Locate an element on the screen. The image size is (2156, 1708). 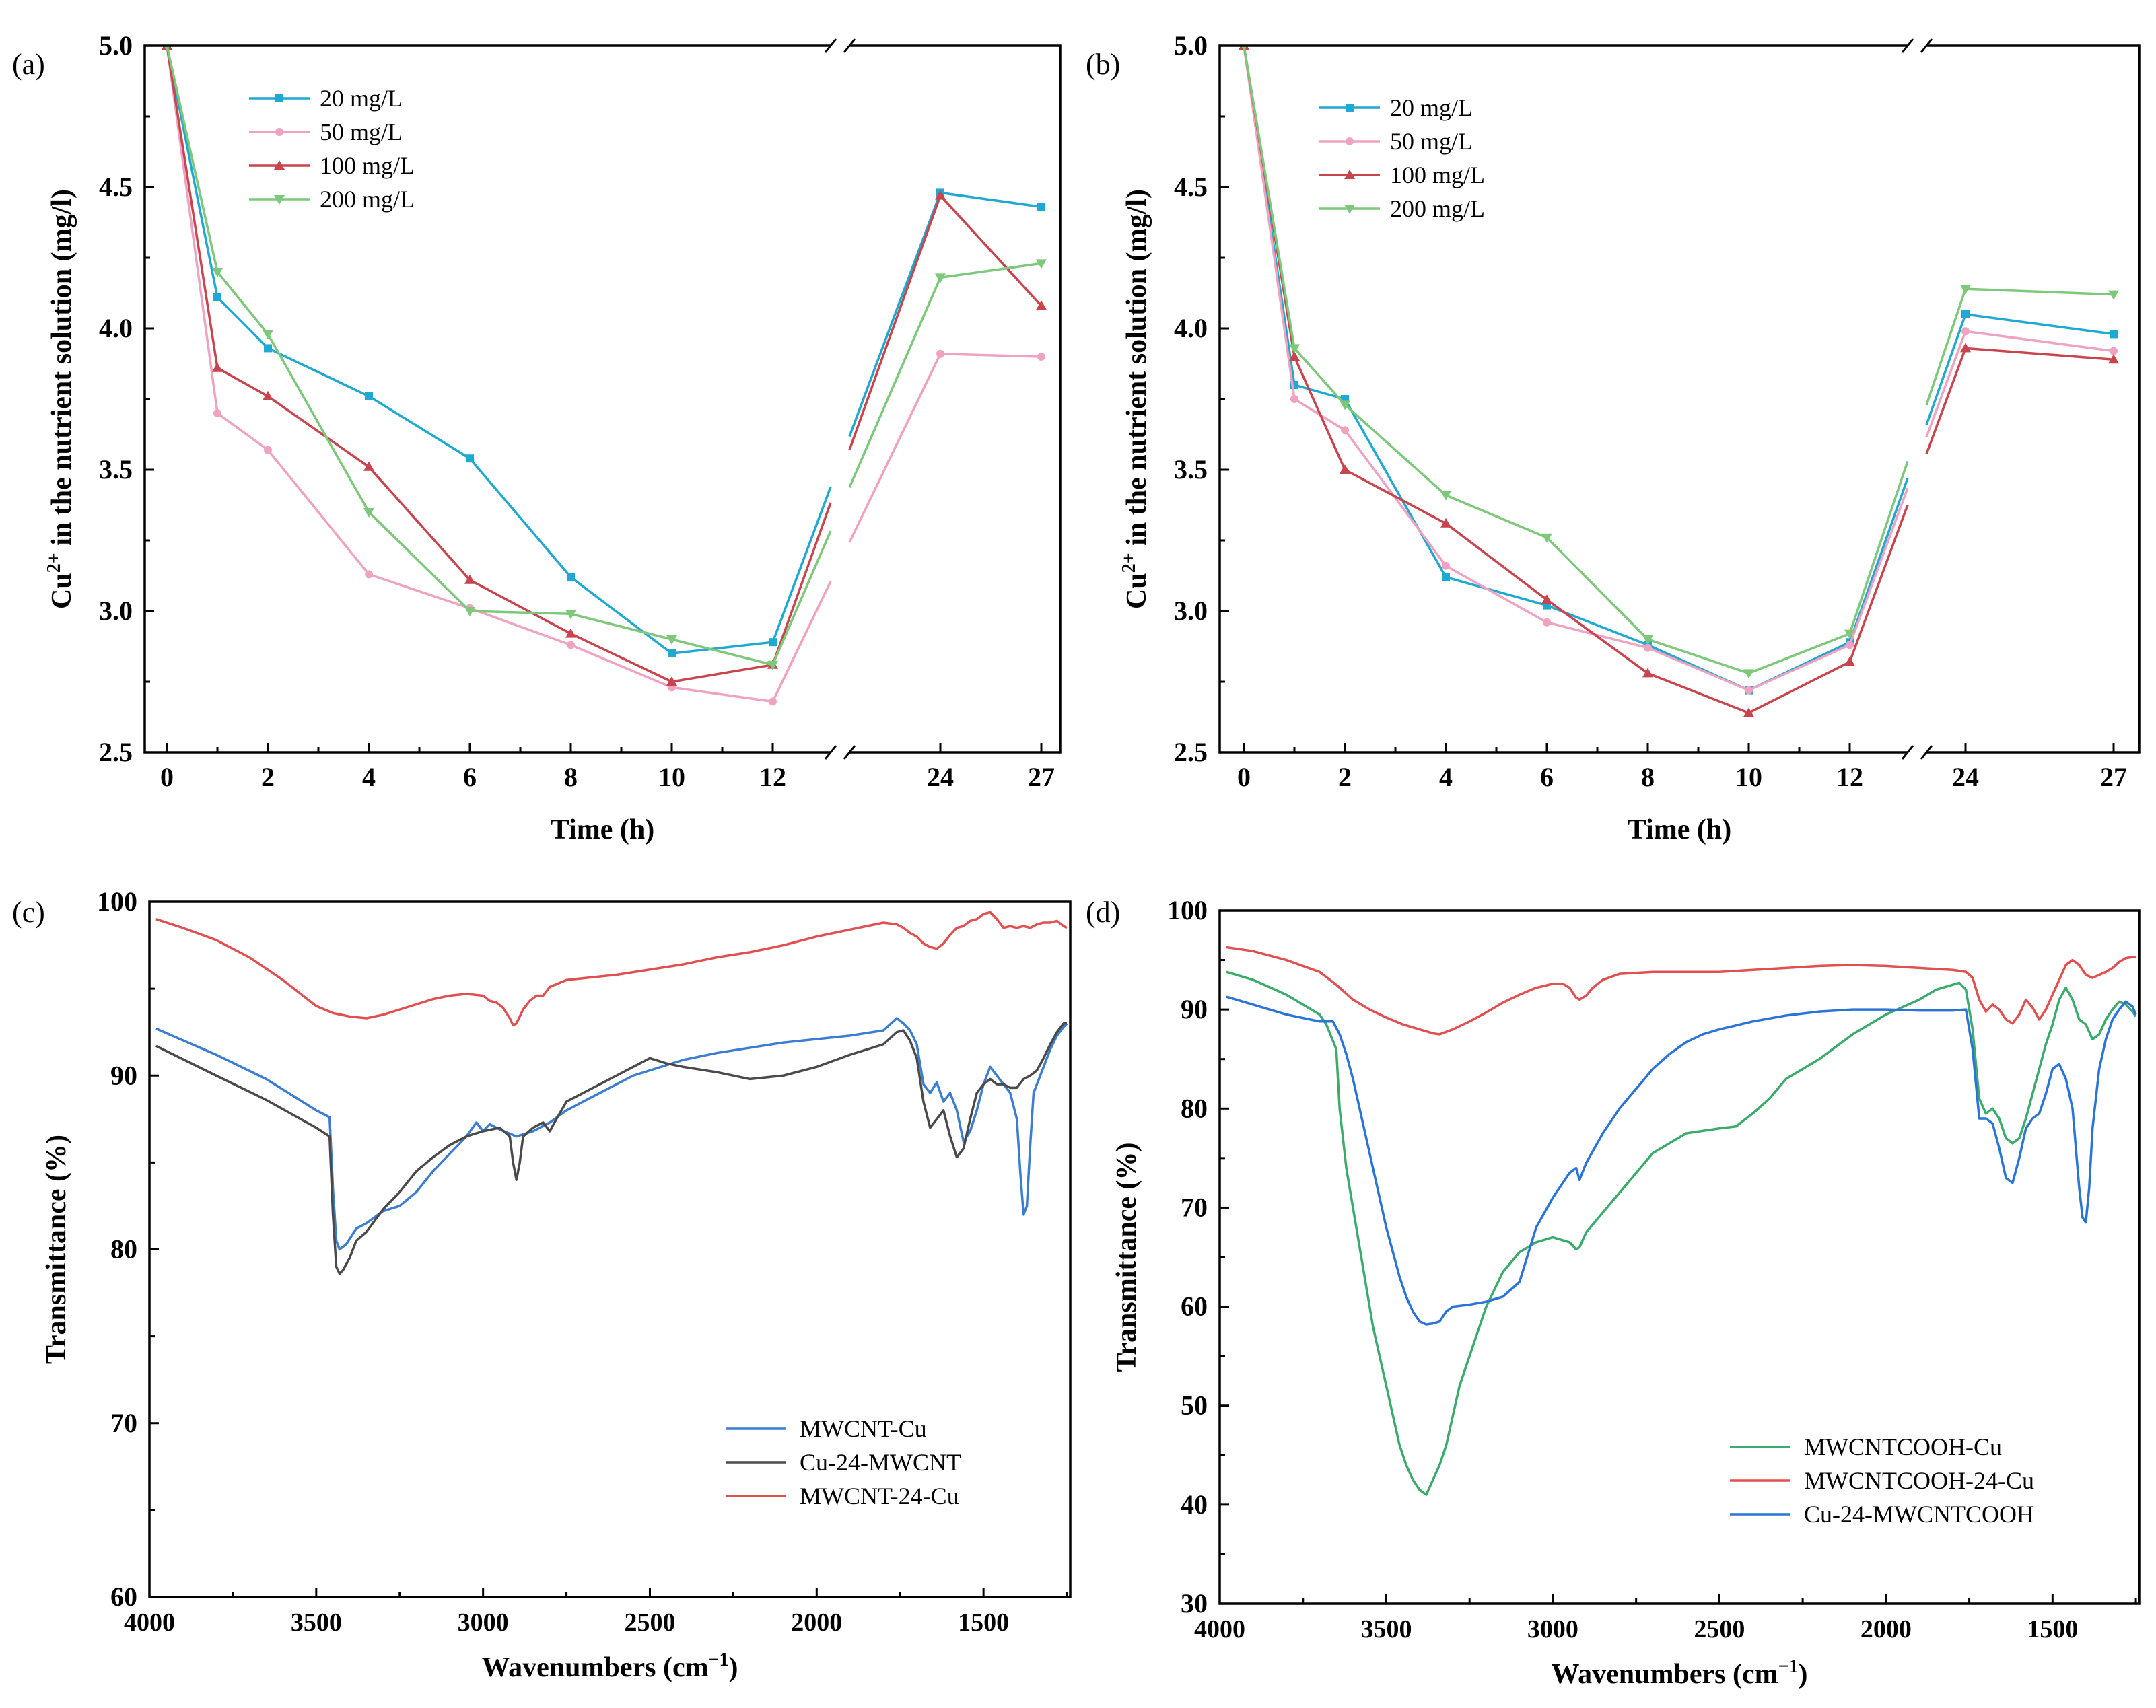
legend-label: Cu-24-MWCNTCOOH is located at coordinates (1919, 1514).